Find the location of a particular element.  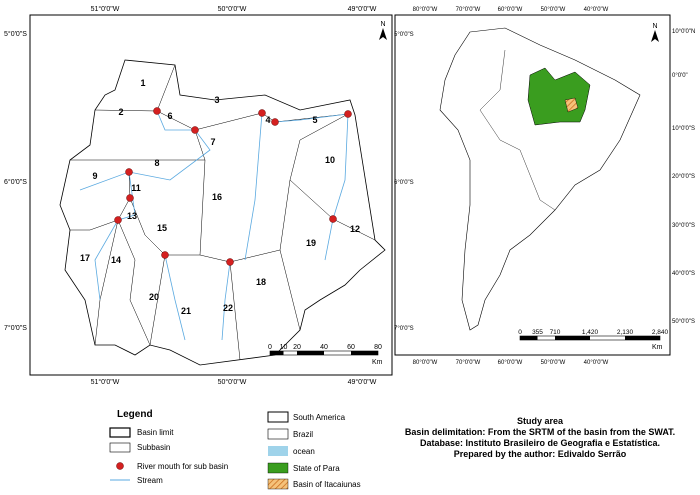

subbasin-label: 8 is located at coordinates (156, 163).